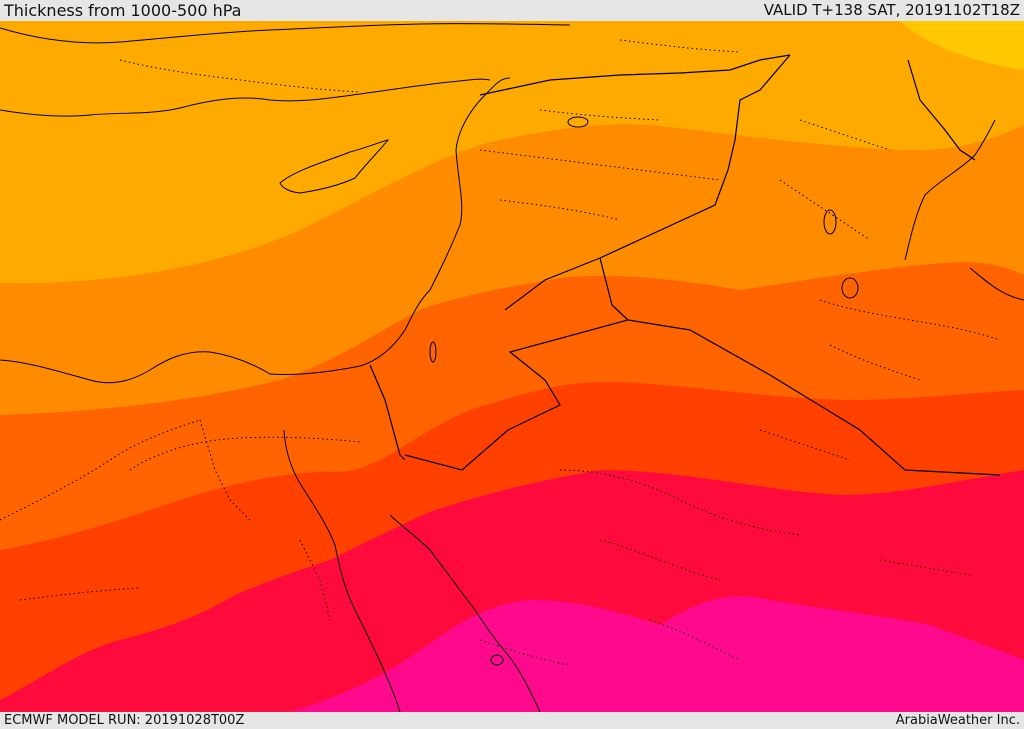 The image size is (1024, 729). I want to click on red-sea-west-coast, so click(342, 570).